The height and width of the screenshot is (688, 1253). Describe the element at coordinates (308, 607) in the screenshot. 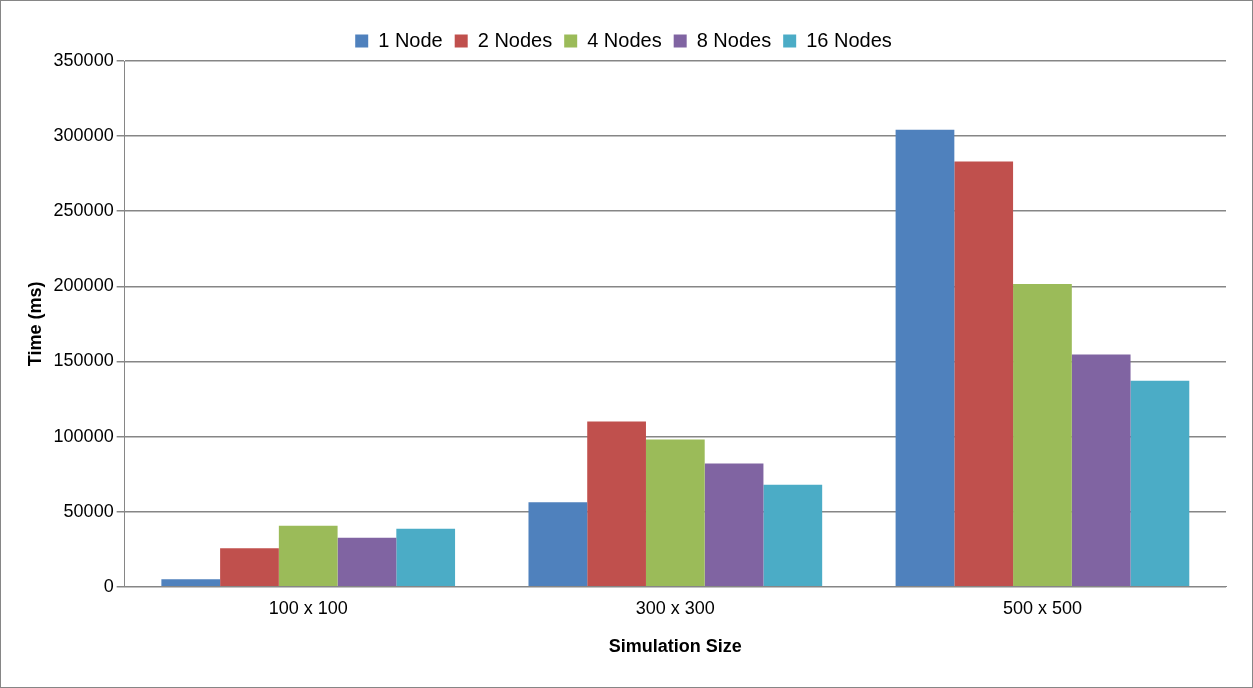

I see `x-tick-label: 100 x 100` at that location.